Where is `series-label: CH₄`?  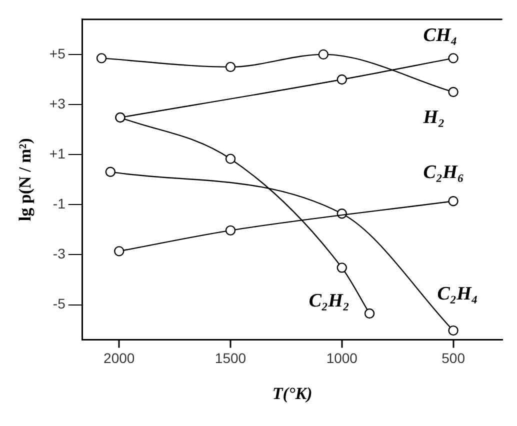
series-label: CH₄ is located at coordinates (440, 35).